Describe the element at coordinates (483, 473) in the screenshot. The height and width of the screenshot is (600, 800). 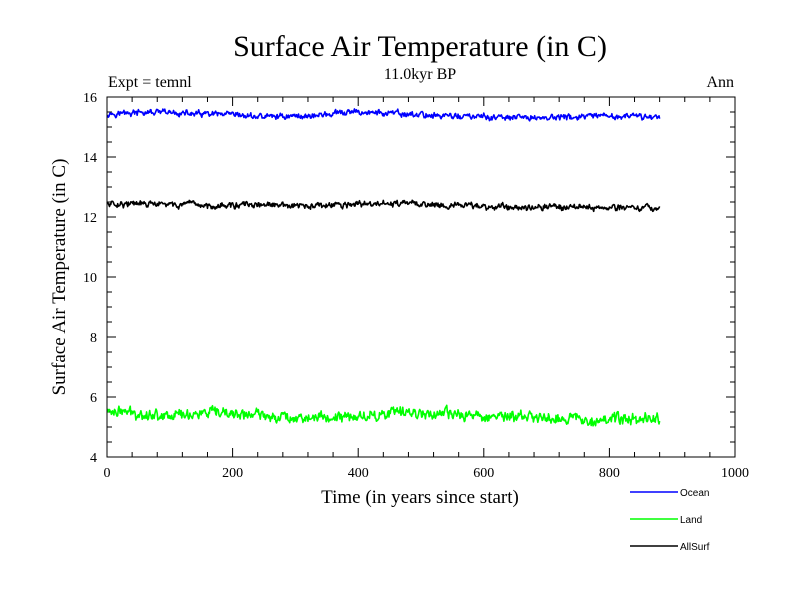
I see `x-tick-label: 600` at that location.